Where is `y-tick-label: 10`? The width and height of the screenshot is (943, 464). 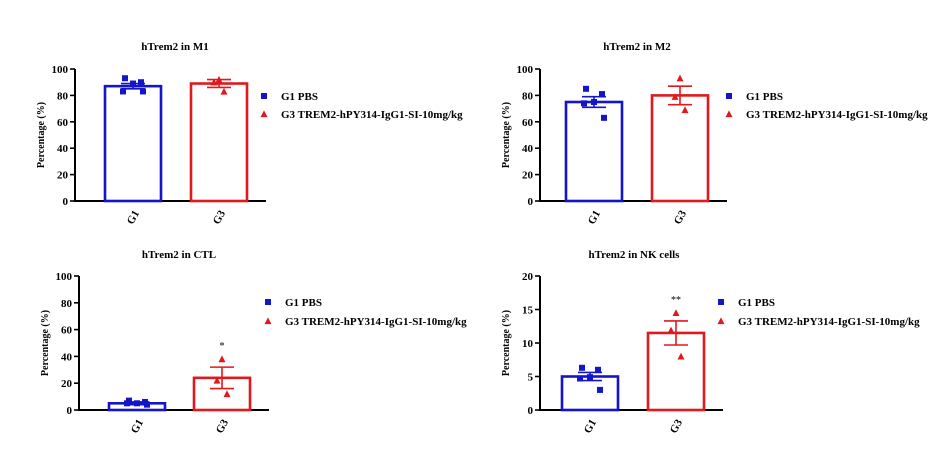 y-tick-label: 10 is located at coordinates (528, 344).